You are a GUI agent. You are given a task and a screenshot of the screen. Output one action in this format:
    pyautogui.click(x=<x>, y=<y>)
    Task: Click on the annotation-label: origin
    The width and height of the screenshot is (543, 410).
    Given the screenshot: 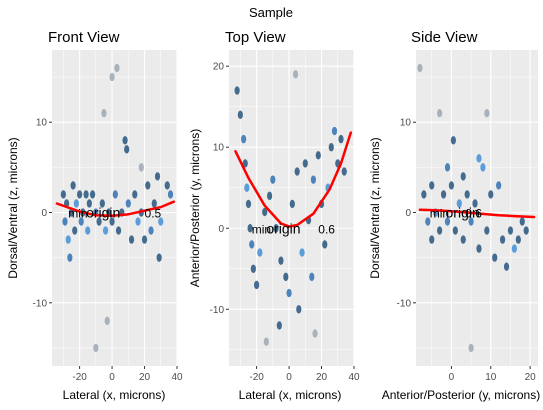 What is the action you would take?
    pyautogui.click(x=463, y=213)
    